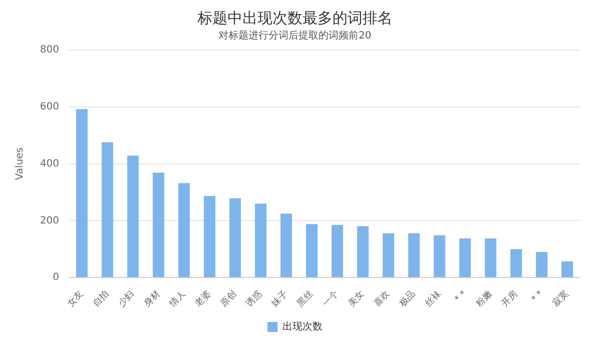 This screenshot has height=342, width=594. Describe the element at coordinates (433, 298) in the screenshot. I see `x-tick-label: 丝袜` at that location.